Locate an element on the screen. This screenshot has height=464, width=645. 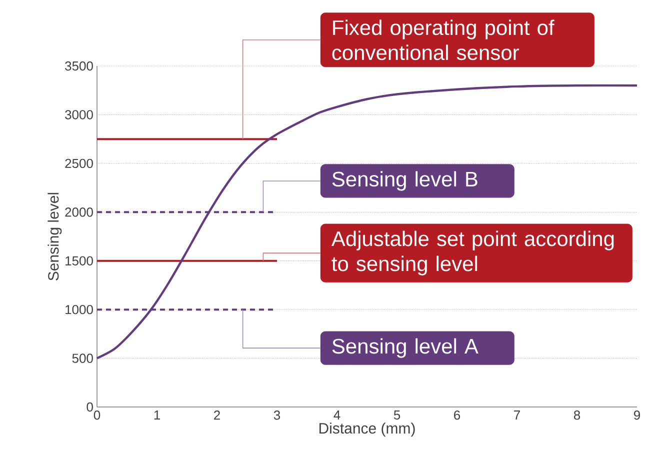
y-tick-label: 2000 is located at coordinates (79, 212).